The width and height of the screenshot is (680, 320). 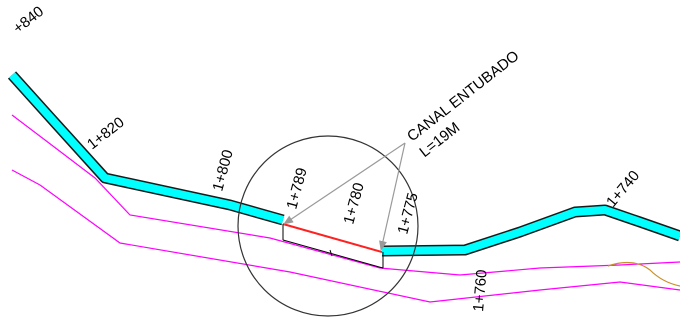 What do you see at coordinates (28, 20) in the screenshot?
I see `station-label-840: +840` at bounding box center [28, 20].